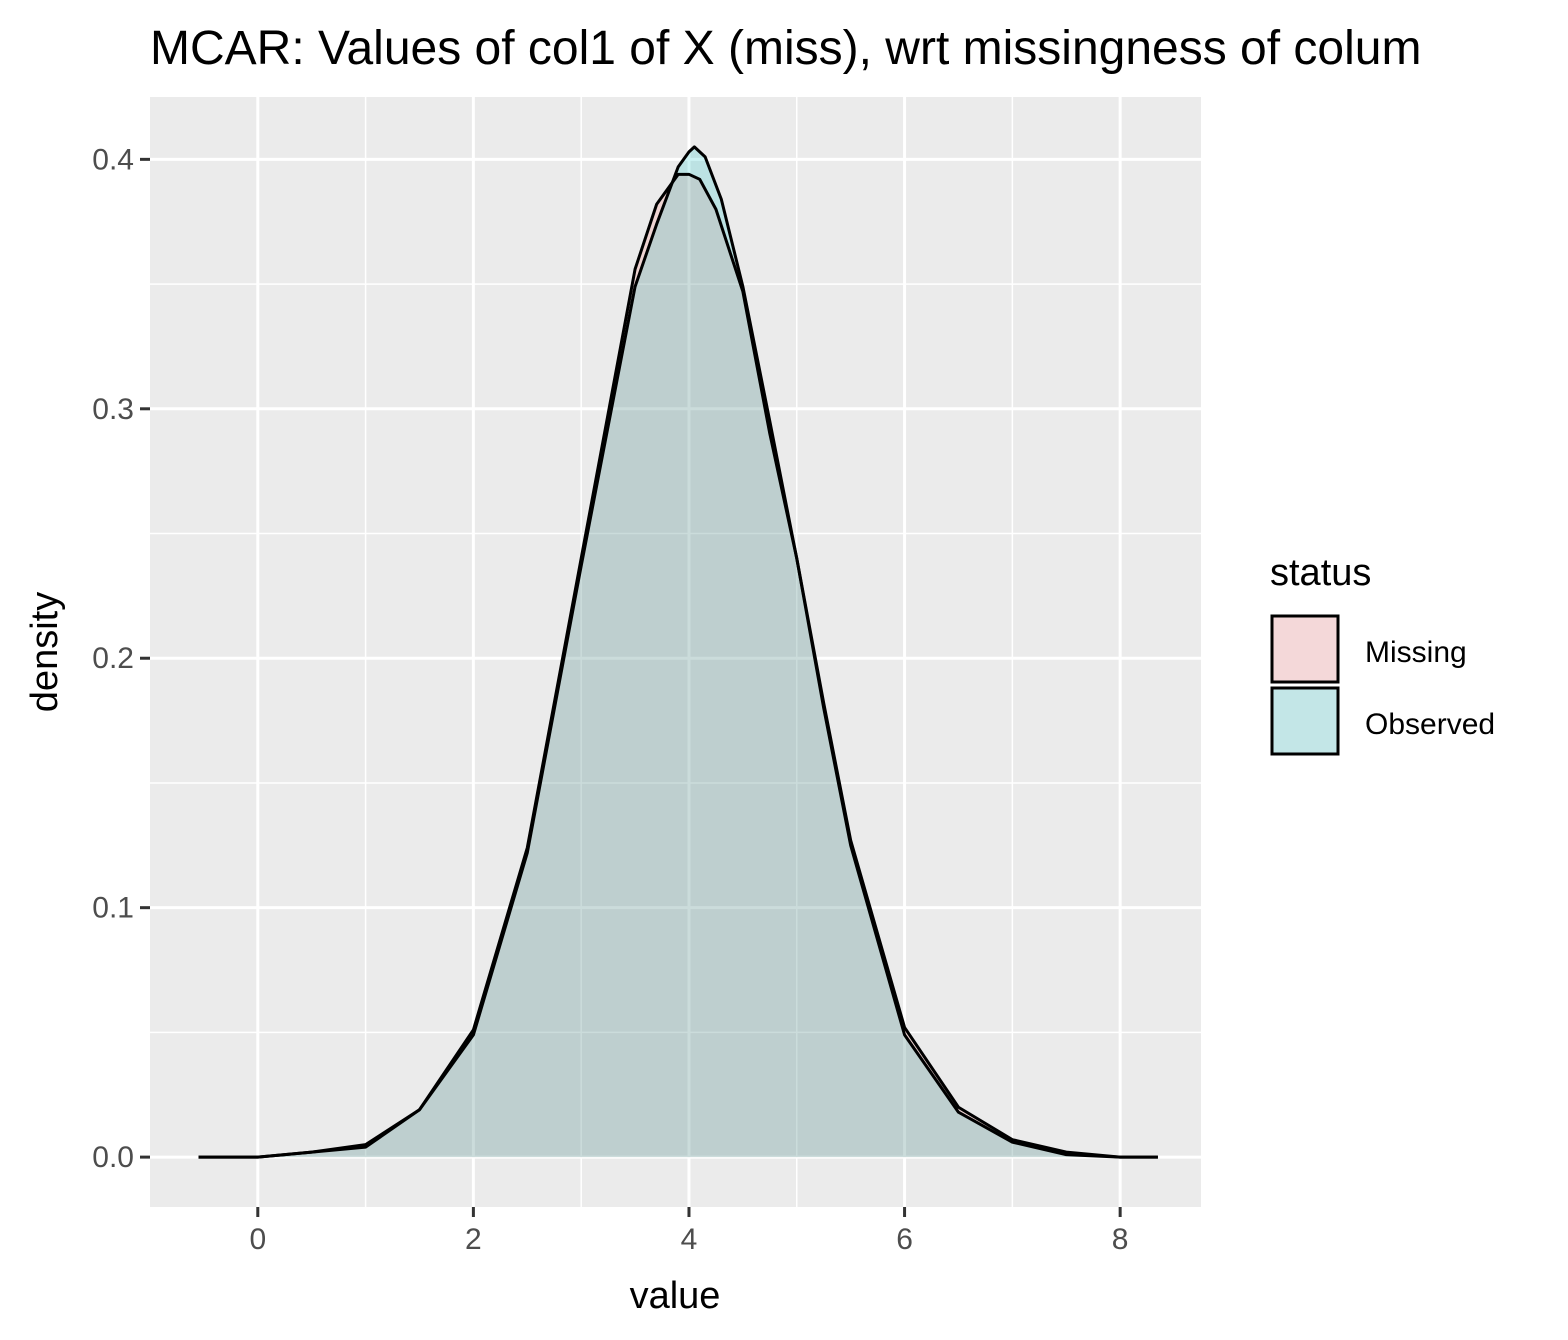 This screenshot has width=1568, height=1340. Describe the element at coordinates (904, 1239) in the screenshot. I see `x-tick-label: 6` at that location.